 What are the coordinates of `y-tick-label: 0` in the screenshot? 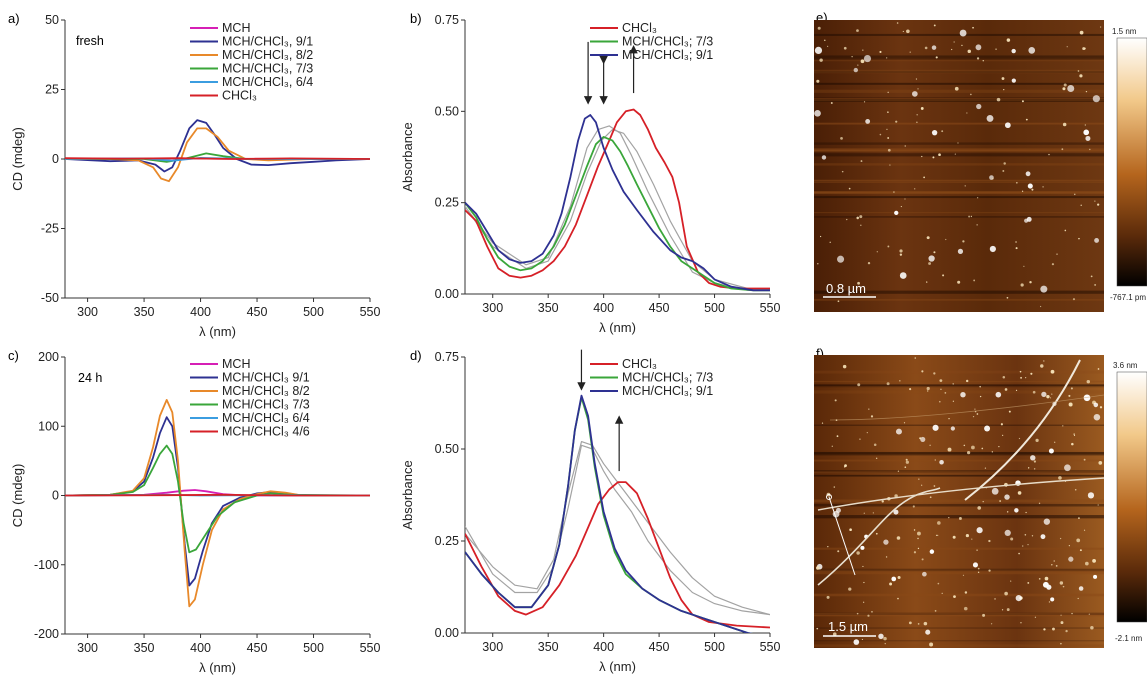 It's located at (55, 159).